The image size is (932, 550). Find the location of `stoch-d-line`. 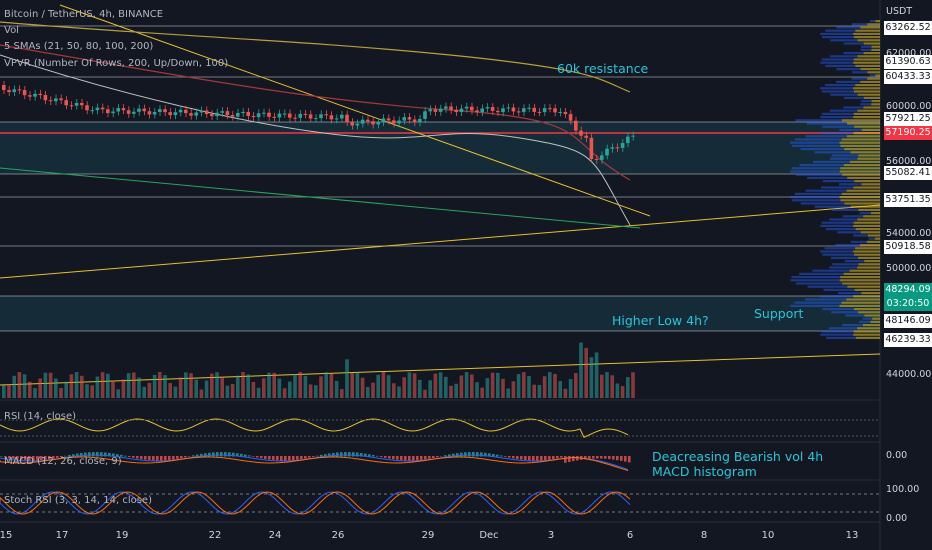

stoch-d-line is located at coordinates (315, 503).